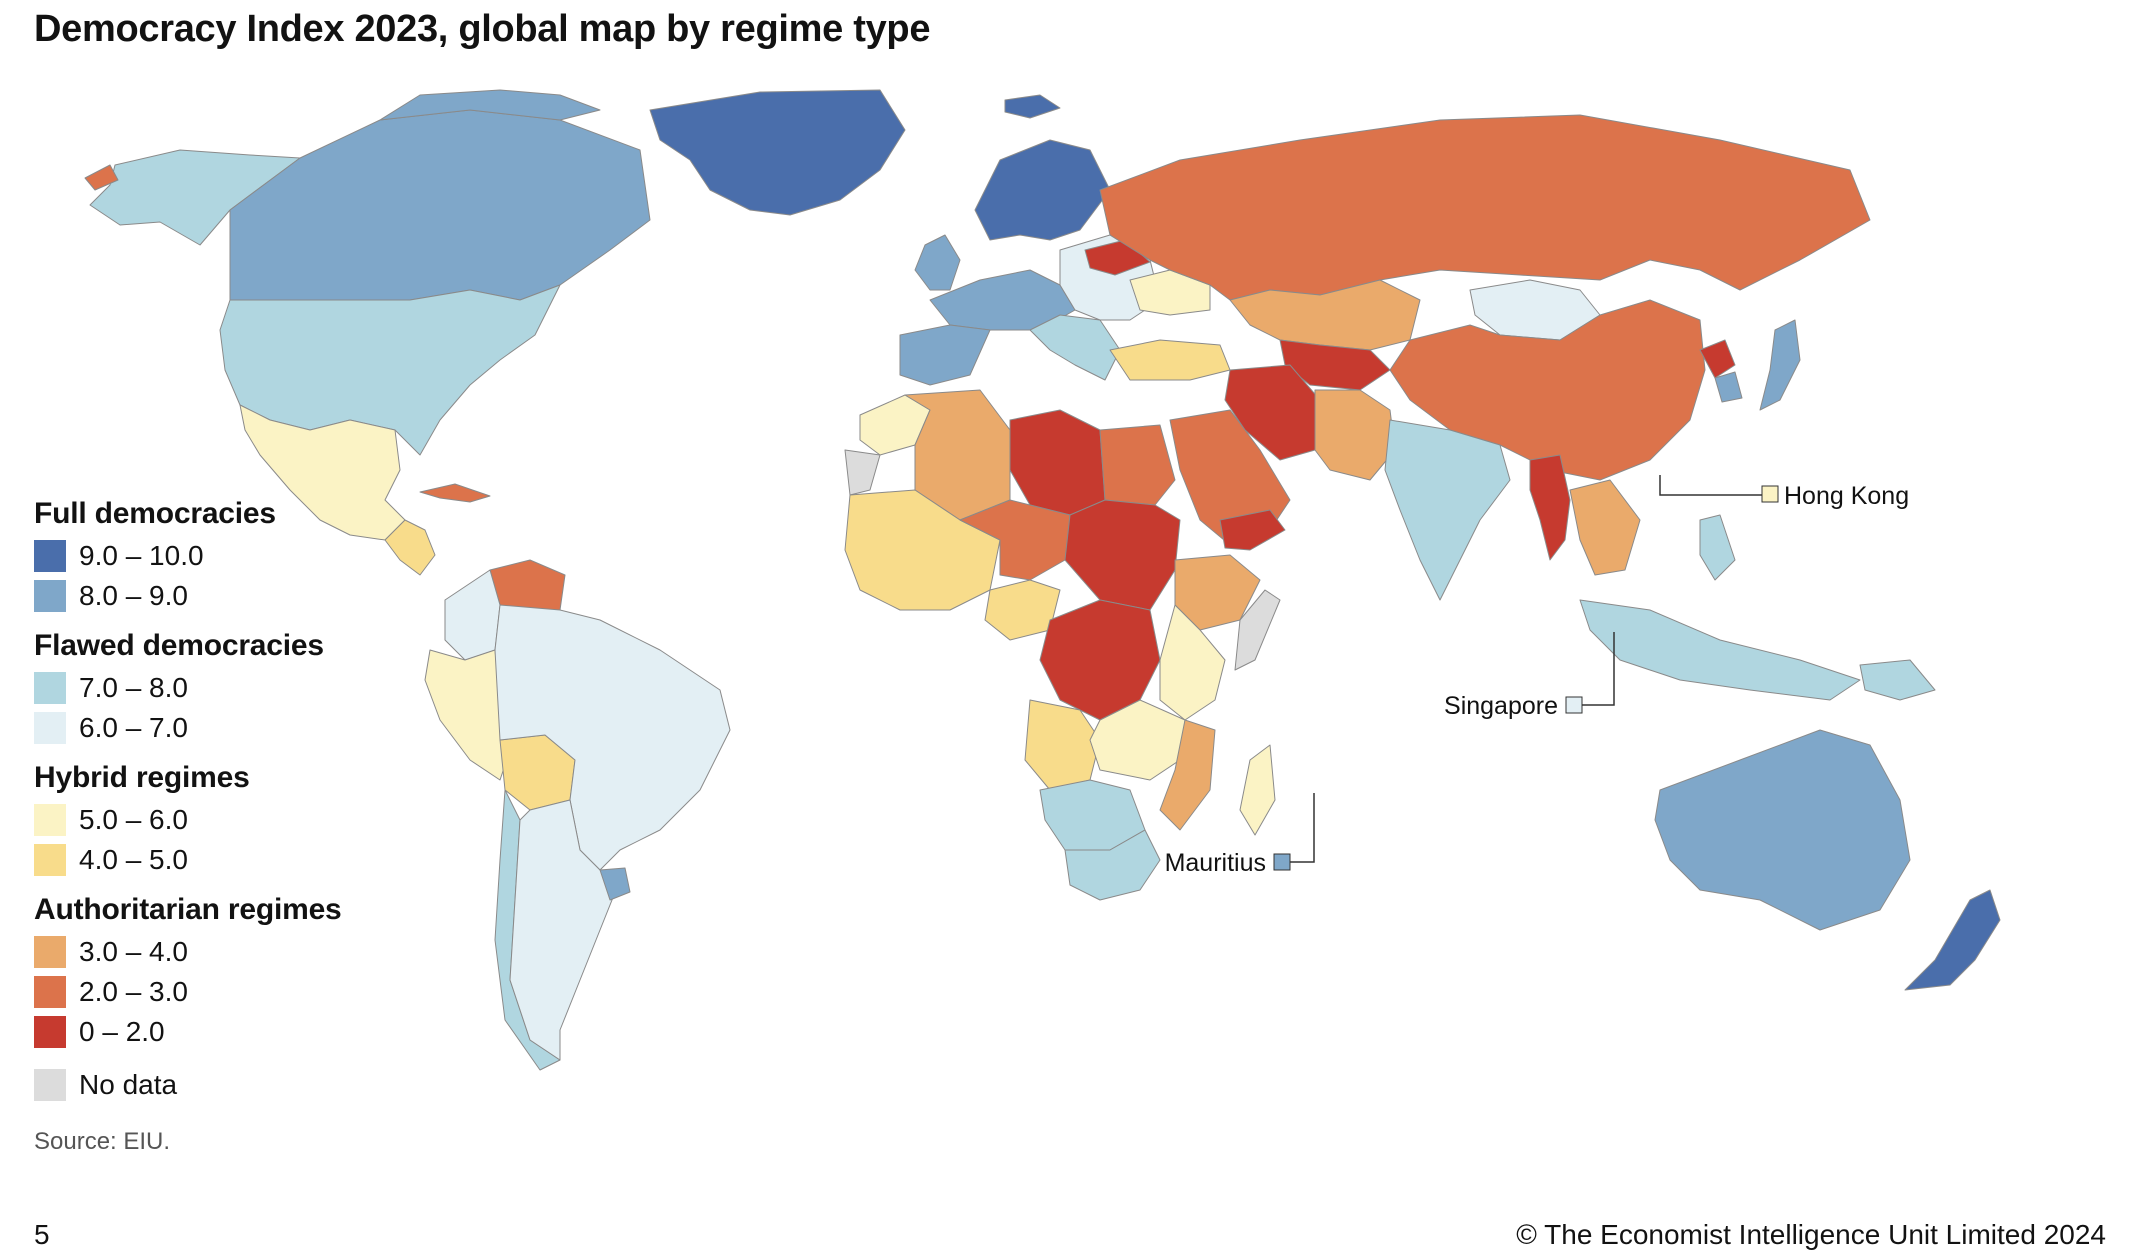 The image size is (2136, 1258). I want to click on region-uruguay, so click(615, 884).